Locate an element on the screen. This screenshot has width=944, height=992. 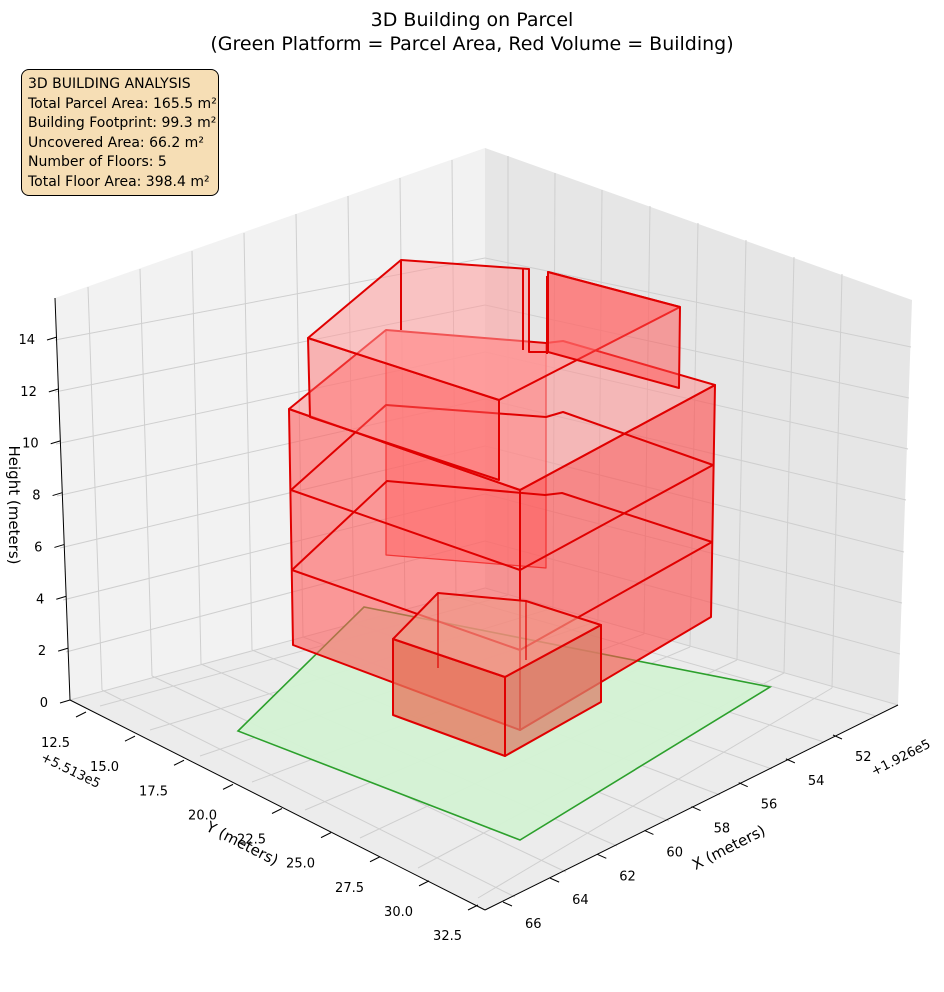
x-tick-56-label: 56 is located at coordinates (769, 805).